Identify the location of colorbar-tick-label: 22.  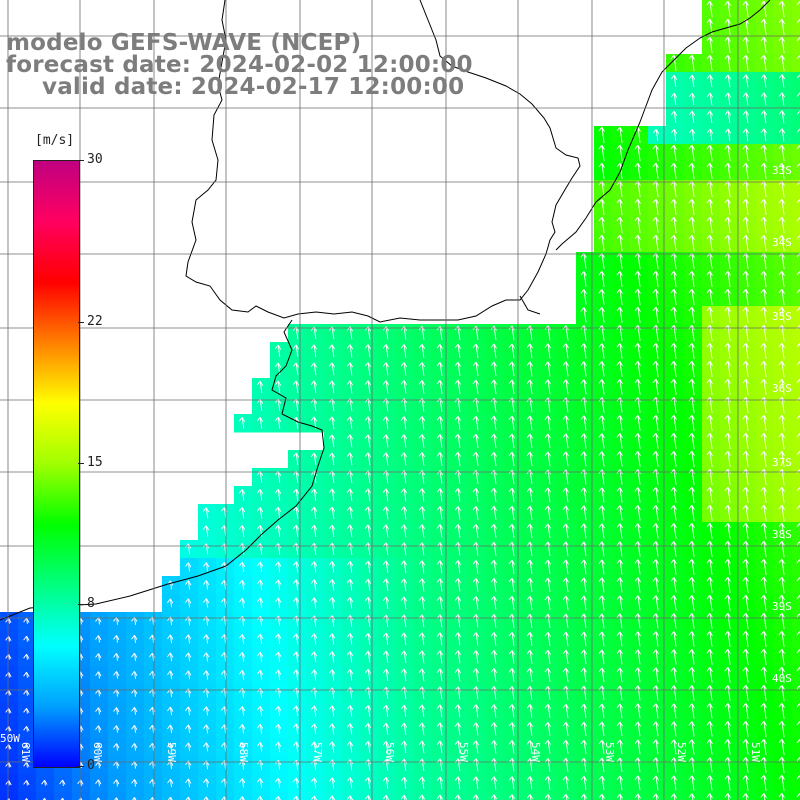
(95, 321).